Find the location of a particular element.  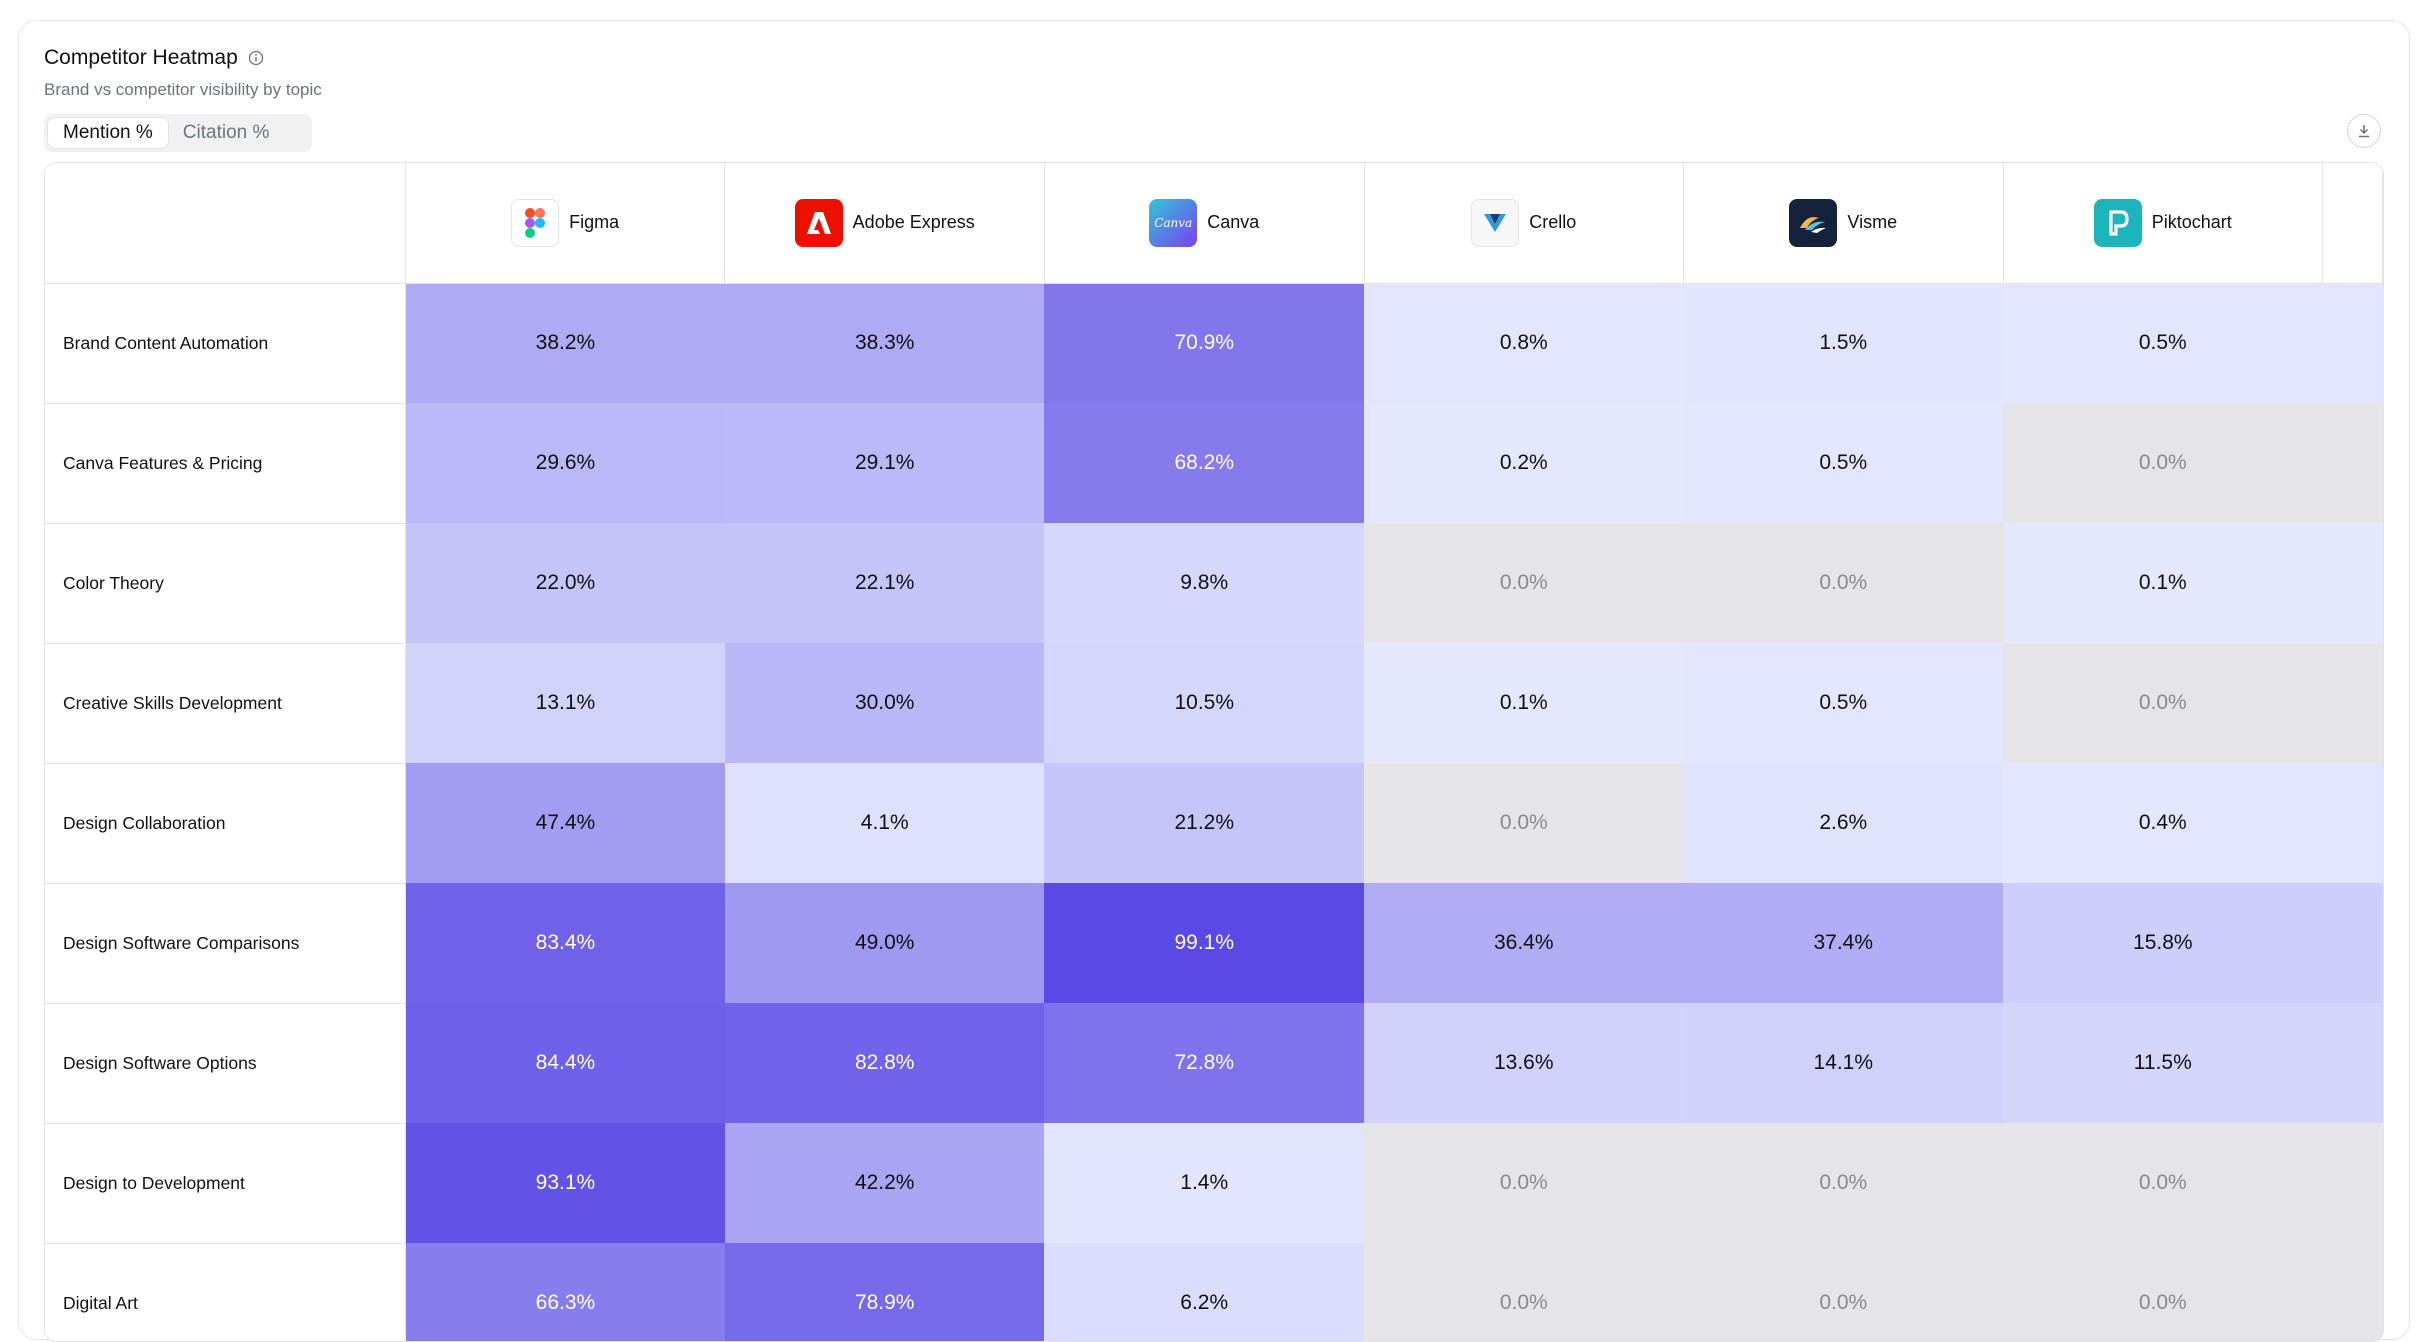

heat-cell: 1.5% is located at coordinates (1843, 343).